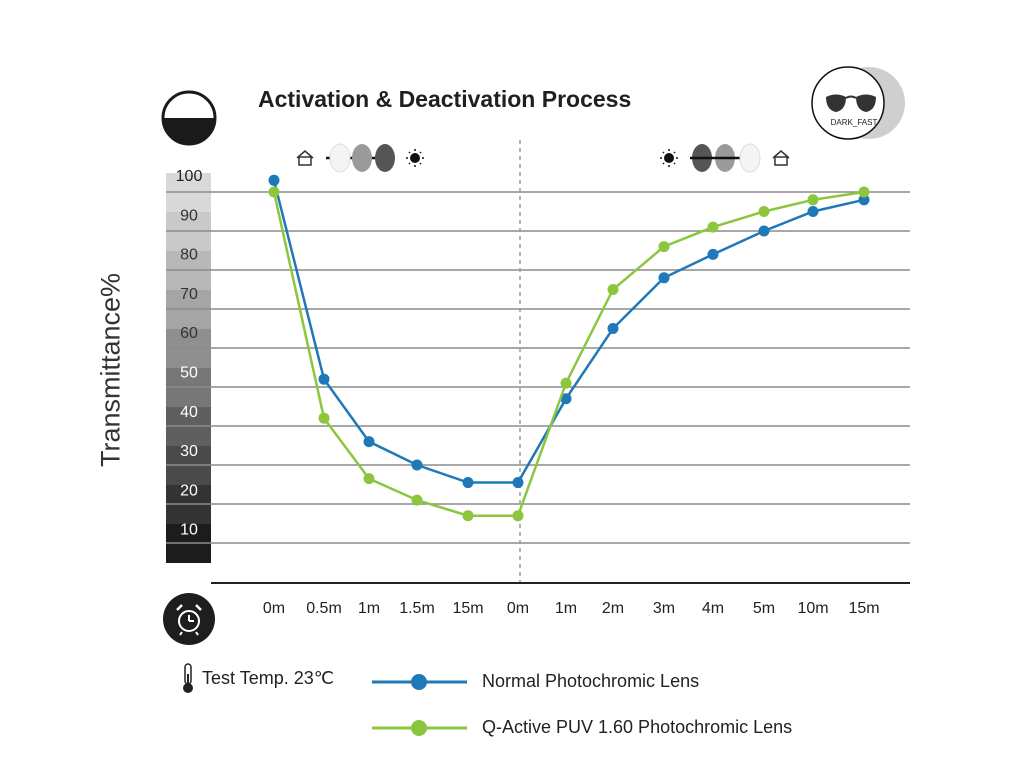 The image size is (1019, 779). I want to click on y-tick-label: 80, so click(189, 255).